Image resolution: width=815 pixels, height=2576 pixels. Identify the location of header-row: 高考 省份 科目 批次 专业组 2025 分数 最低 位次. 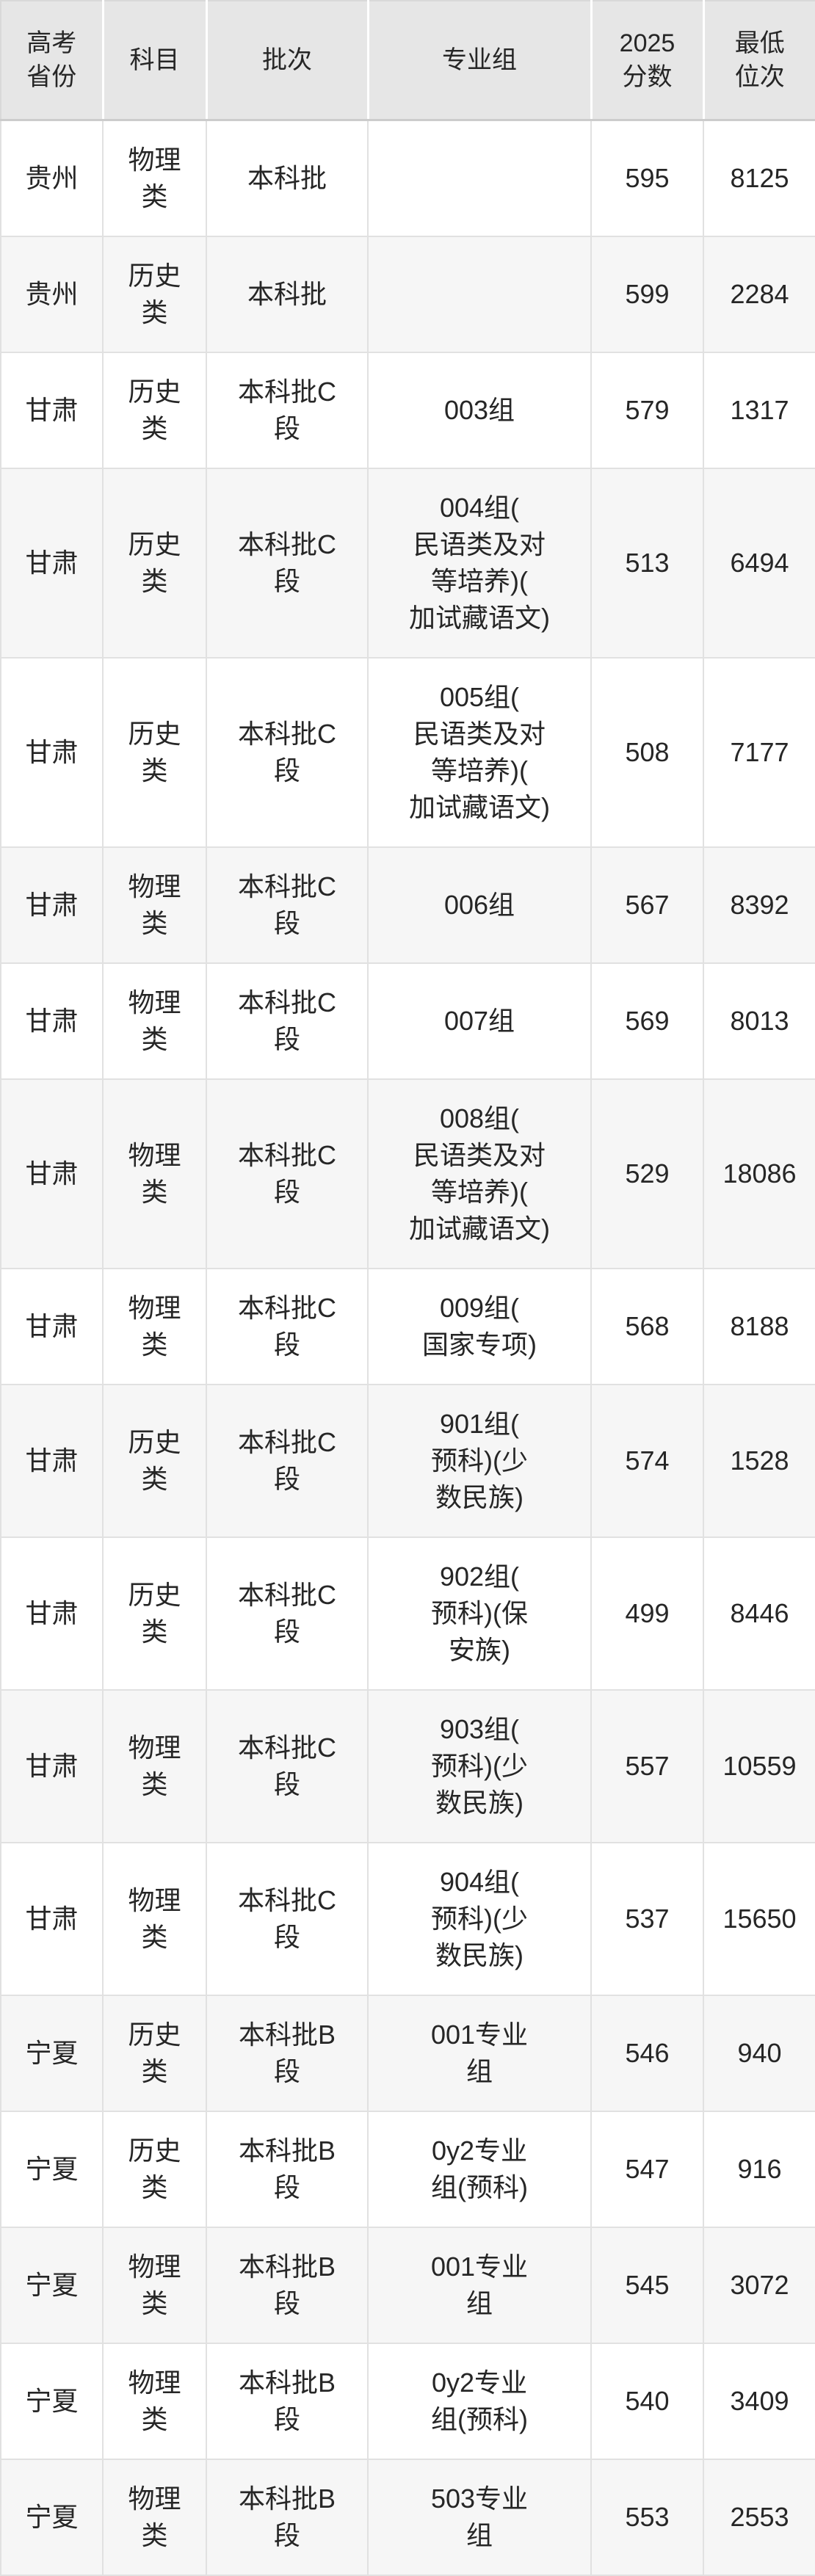
(407, 61).